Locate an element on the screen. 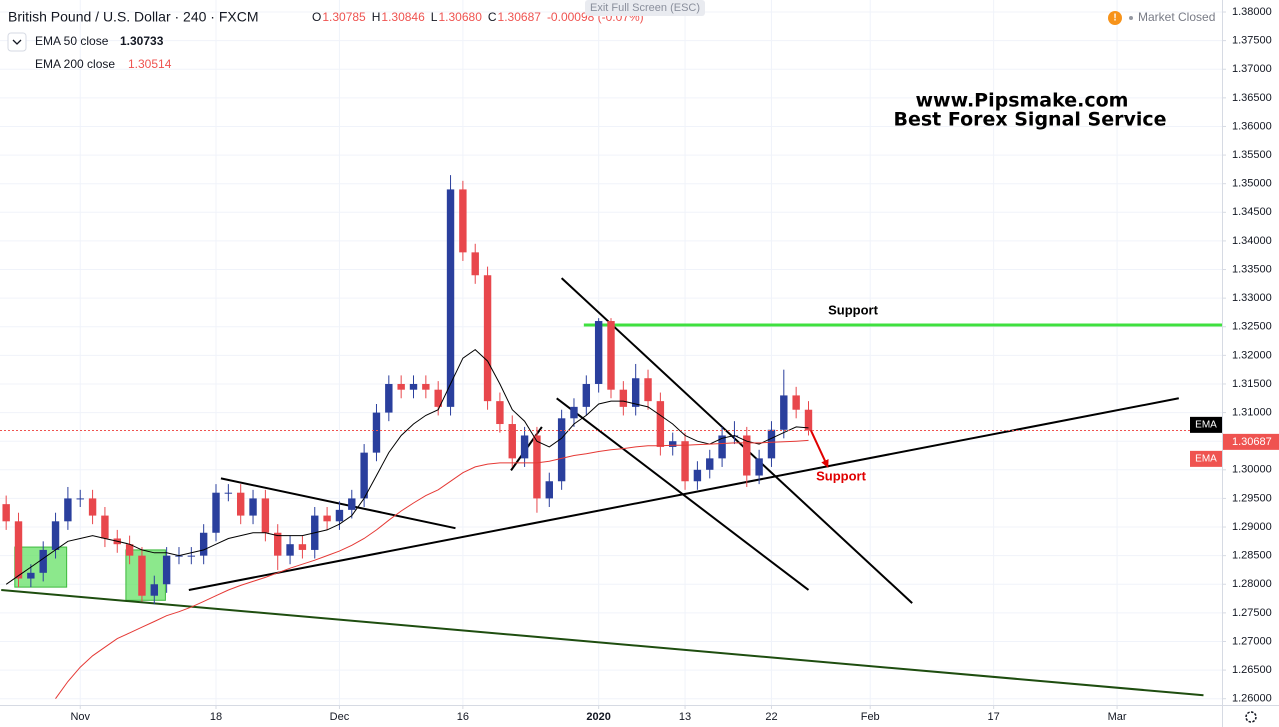  ema-tag-bg is located at coordinates (1206, 458).